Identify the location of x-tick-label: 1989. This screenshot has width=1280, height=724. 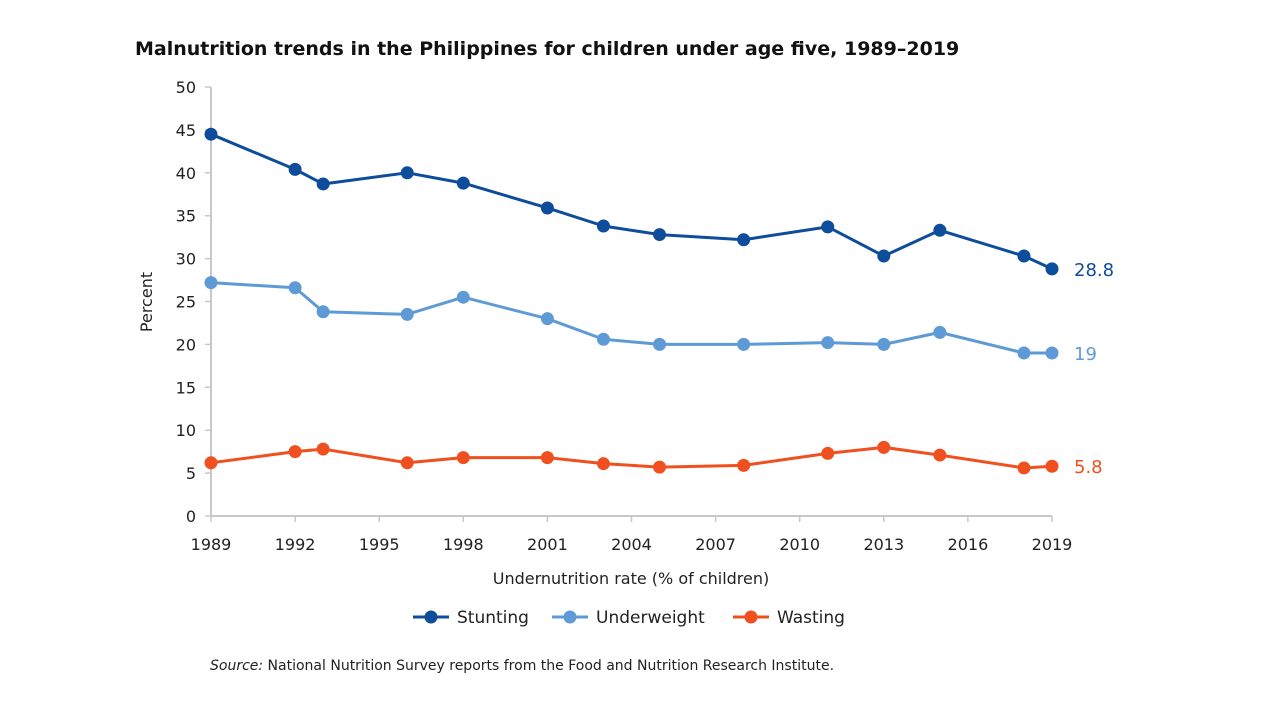
(211, 544).